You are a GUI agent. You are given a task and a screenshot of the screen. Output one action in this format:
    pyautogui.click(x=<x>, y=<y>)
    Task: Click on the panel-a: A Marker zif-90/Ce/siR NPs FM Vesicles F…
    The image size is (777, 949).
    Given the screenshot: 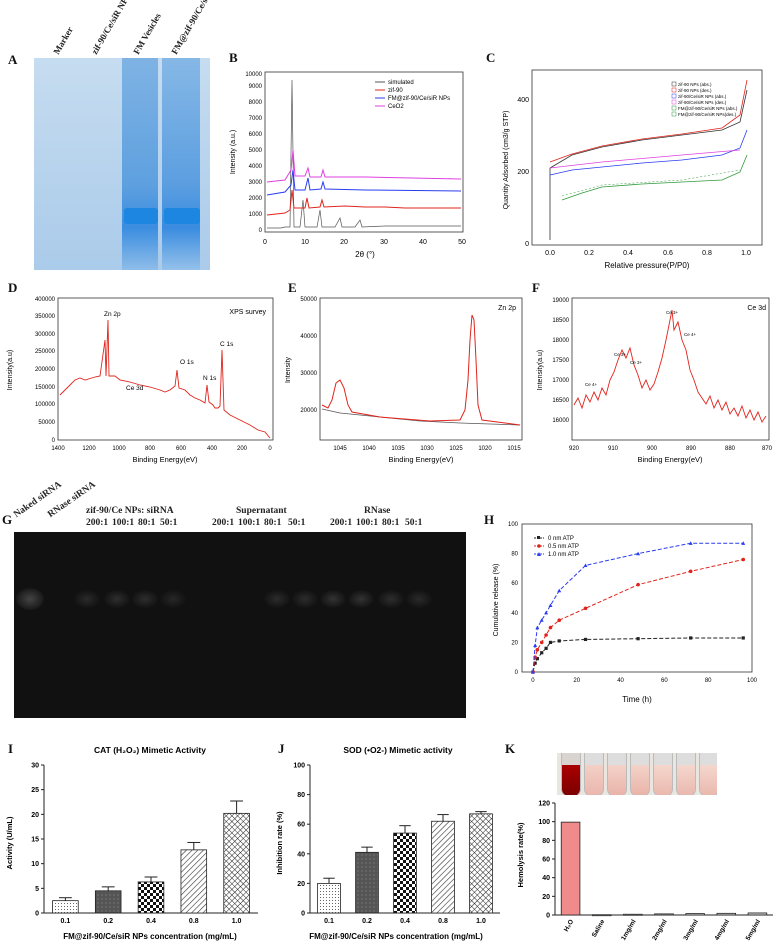 What is the action you would take?
    pyautogui.click(x=111, y=137)
    